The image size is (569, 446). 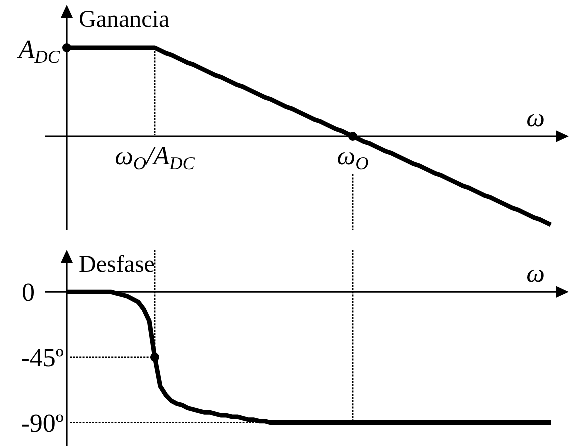 I want to click on y-tick-label: -90º, so click(x=42, y=423).